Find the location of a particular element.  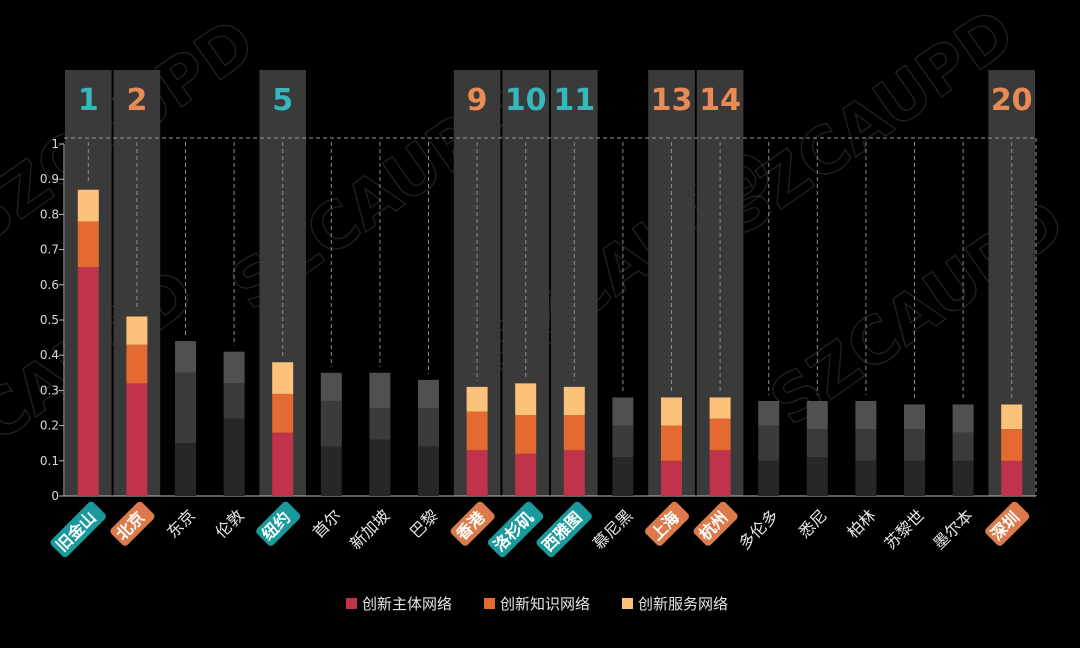

category-label-8: 巴黎 is located at coordinates (424, 524).